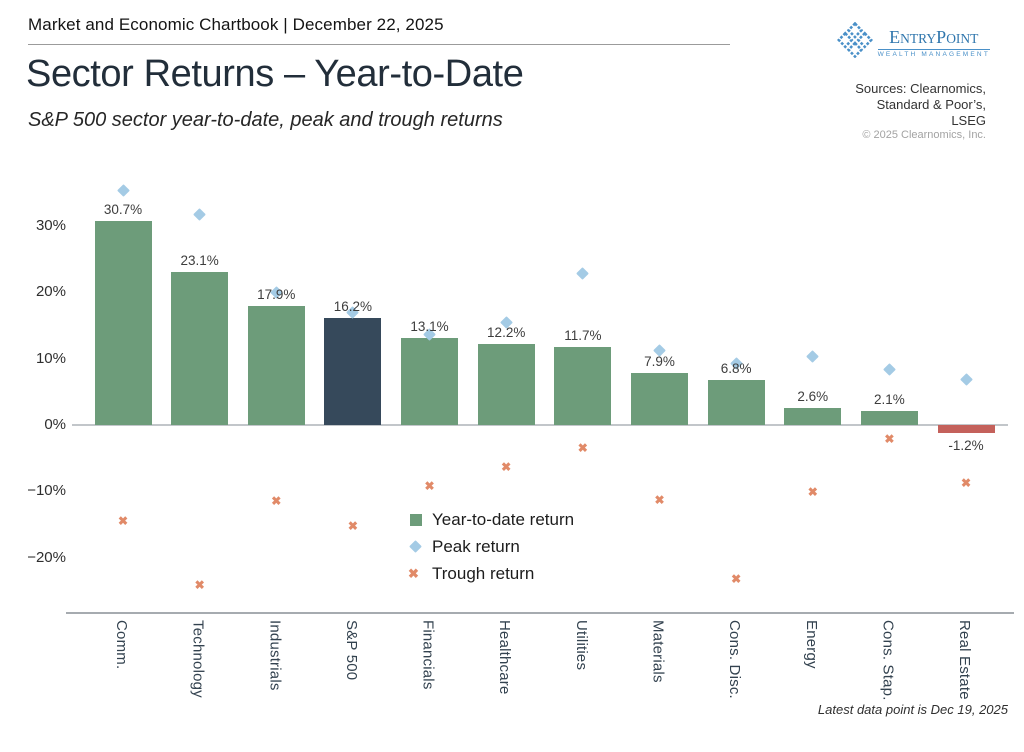  I want to click on bar-value-label: 7.9%, so click(659, 361).